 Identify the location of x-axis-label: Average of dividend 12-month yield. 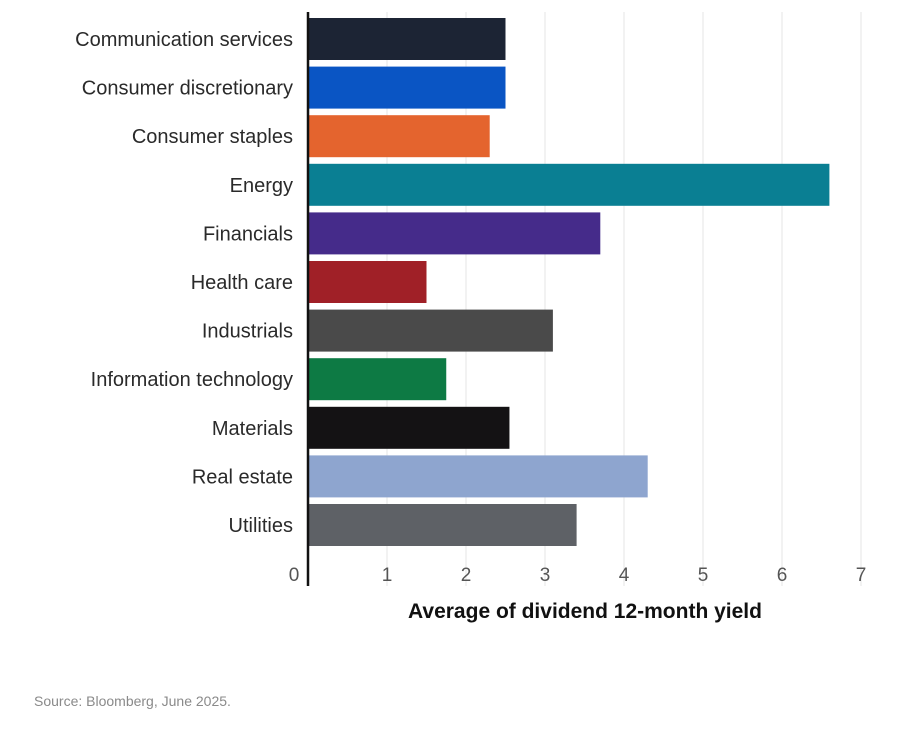
(585, 611).